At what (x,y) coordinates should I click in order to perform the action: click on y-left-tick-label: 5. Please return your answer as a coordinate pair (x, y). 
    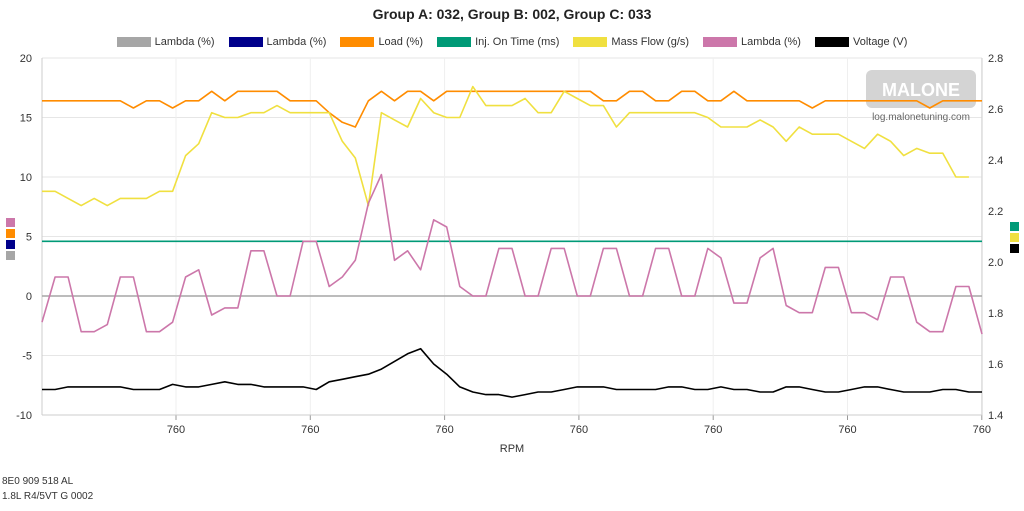
    Looking at the image, I should click on (29, 238).